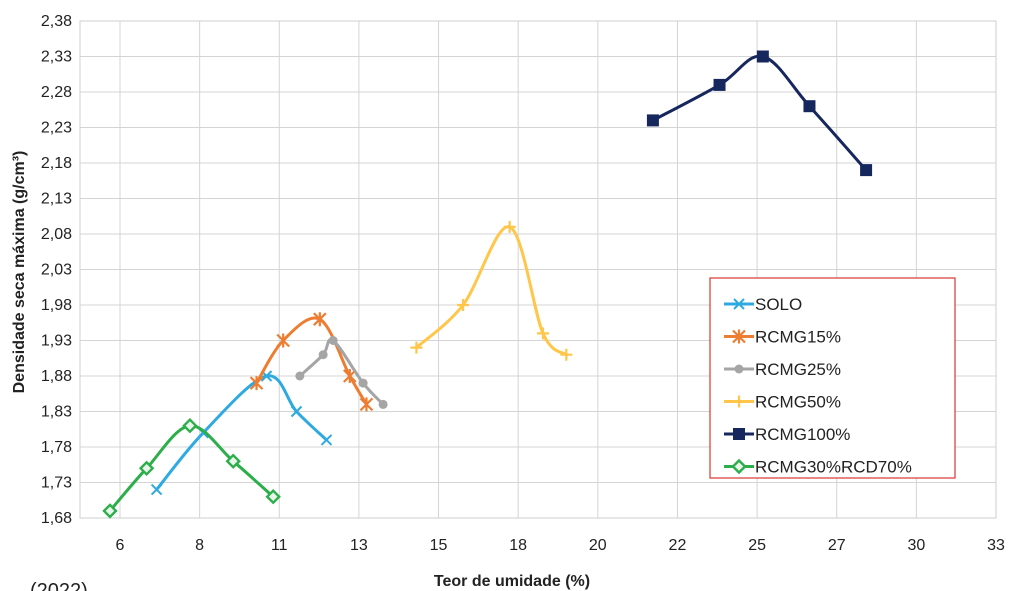 Image resolution: width=1013 pixels, height=591 pixels. I want to click on y-tick-label: 2,28, so click(56, 92).